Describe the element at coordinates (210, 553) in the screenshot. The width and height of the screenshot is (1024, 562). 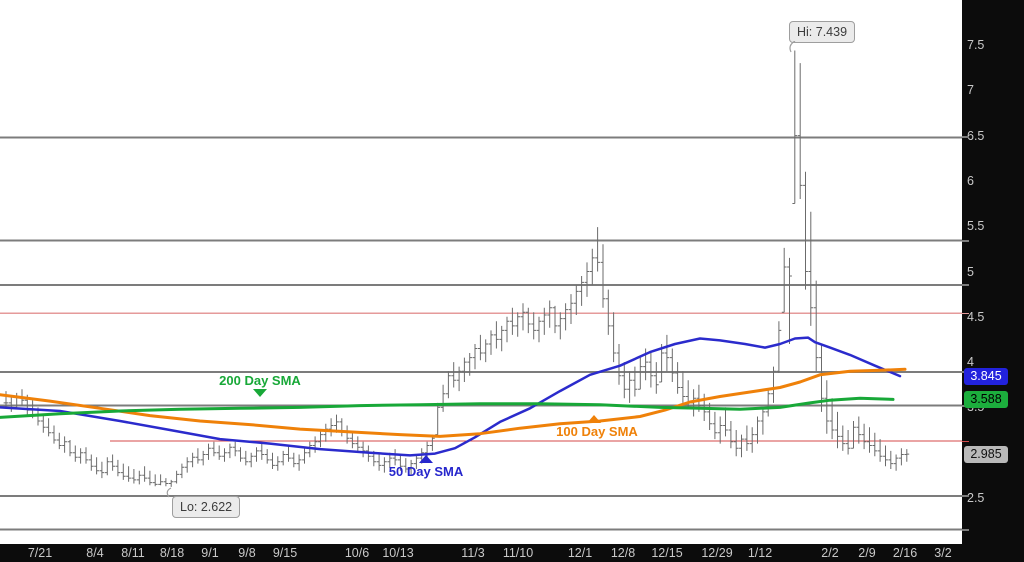
I see `time-axis-tick: 9/1` at that location.